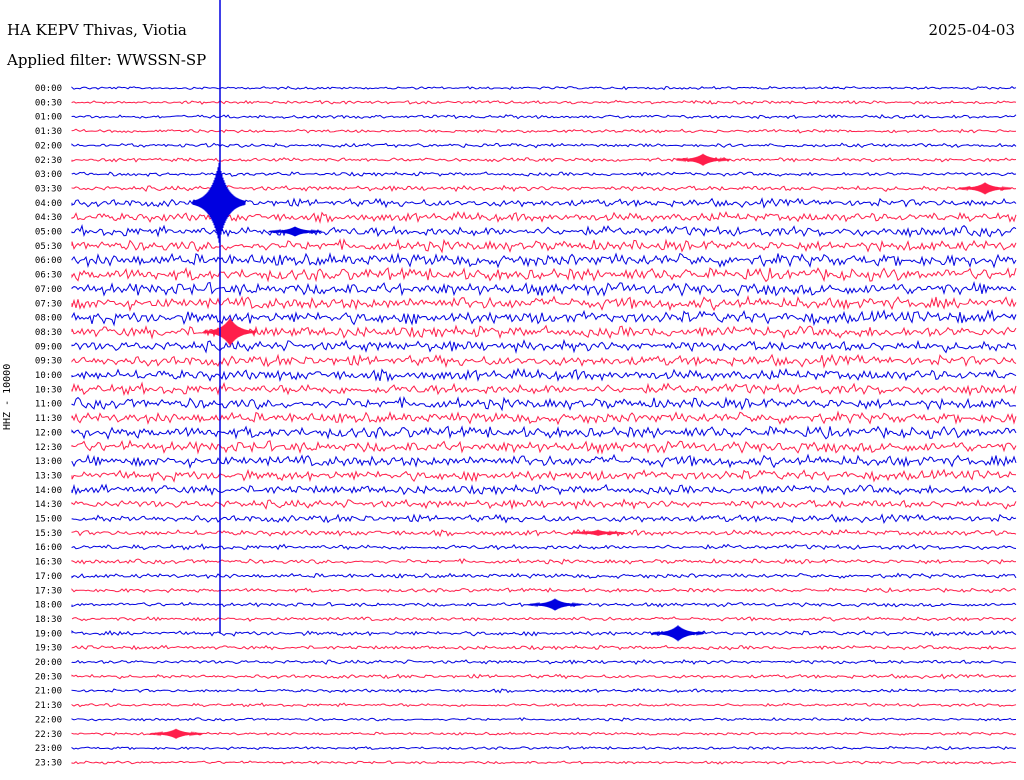 The height and width of the screenshot is (780, 1024). I want to click on row-time-label: 08:00, so click(48, 319).